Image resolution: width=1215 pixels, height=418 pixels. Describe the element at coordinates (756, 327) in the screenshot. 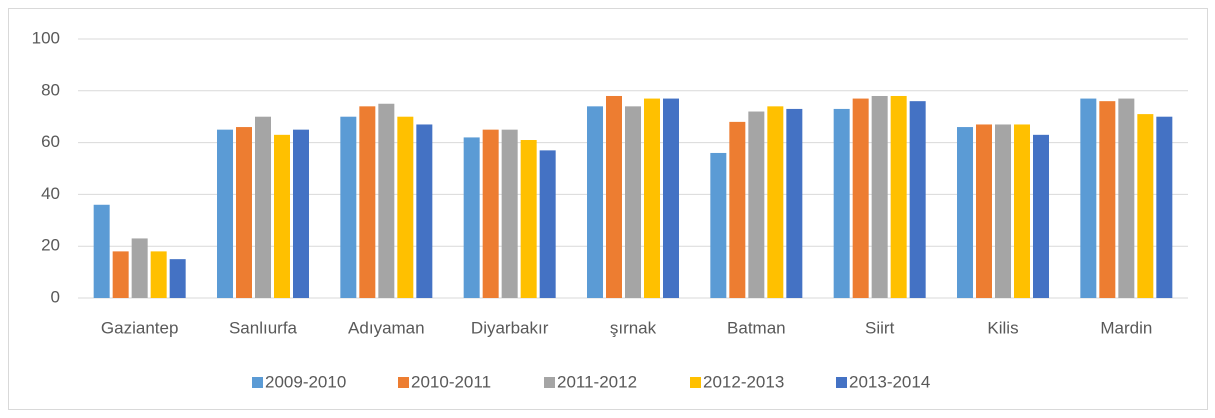

I see `x-tick-label: Batman` at that location.